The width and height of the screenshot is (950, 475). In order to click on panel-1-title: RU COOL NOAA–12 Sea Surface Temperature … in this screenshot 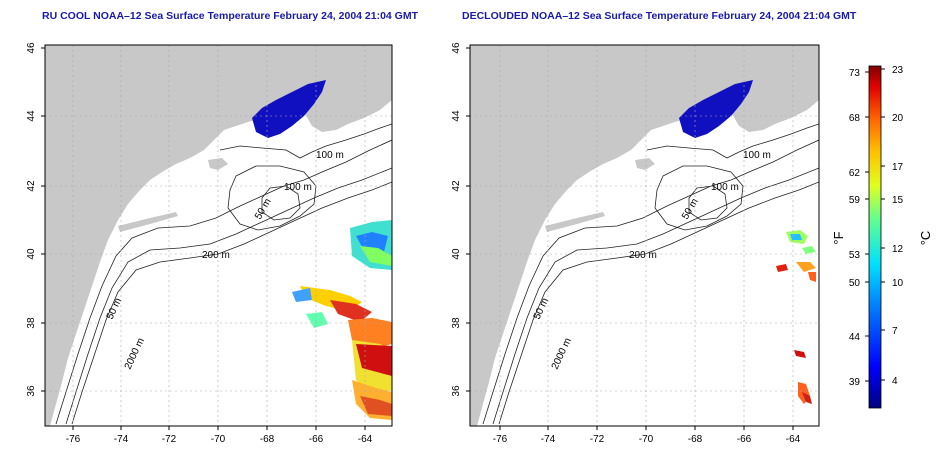, I will do `click(230, 16)`.